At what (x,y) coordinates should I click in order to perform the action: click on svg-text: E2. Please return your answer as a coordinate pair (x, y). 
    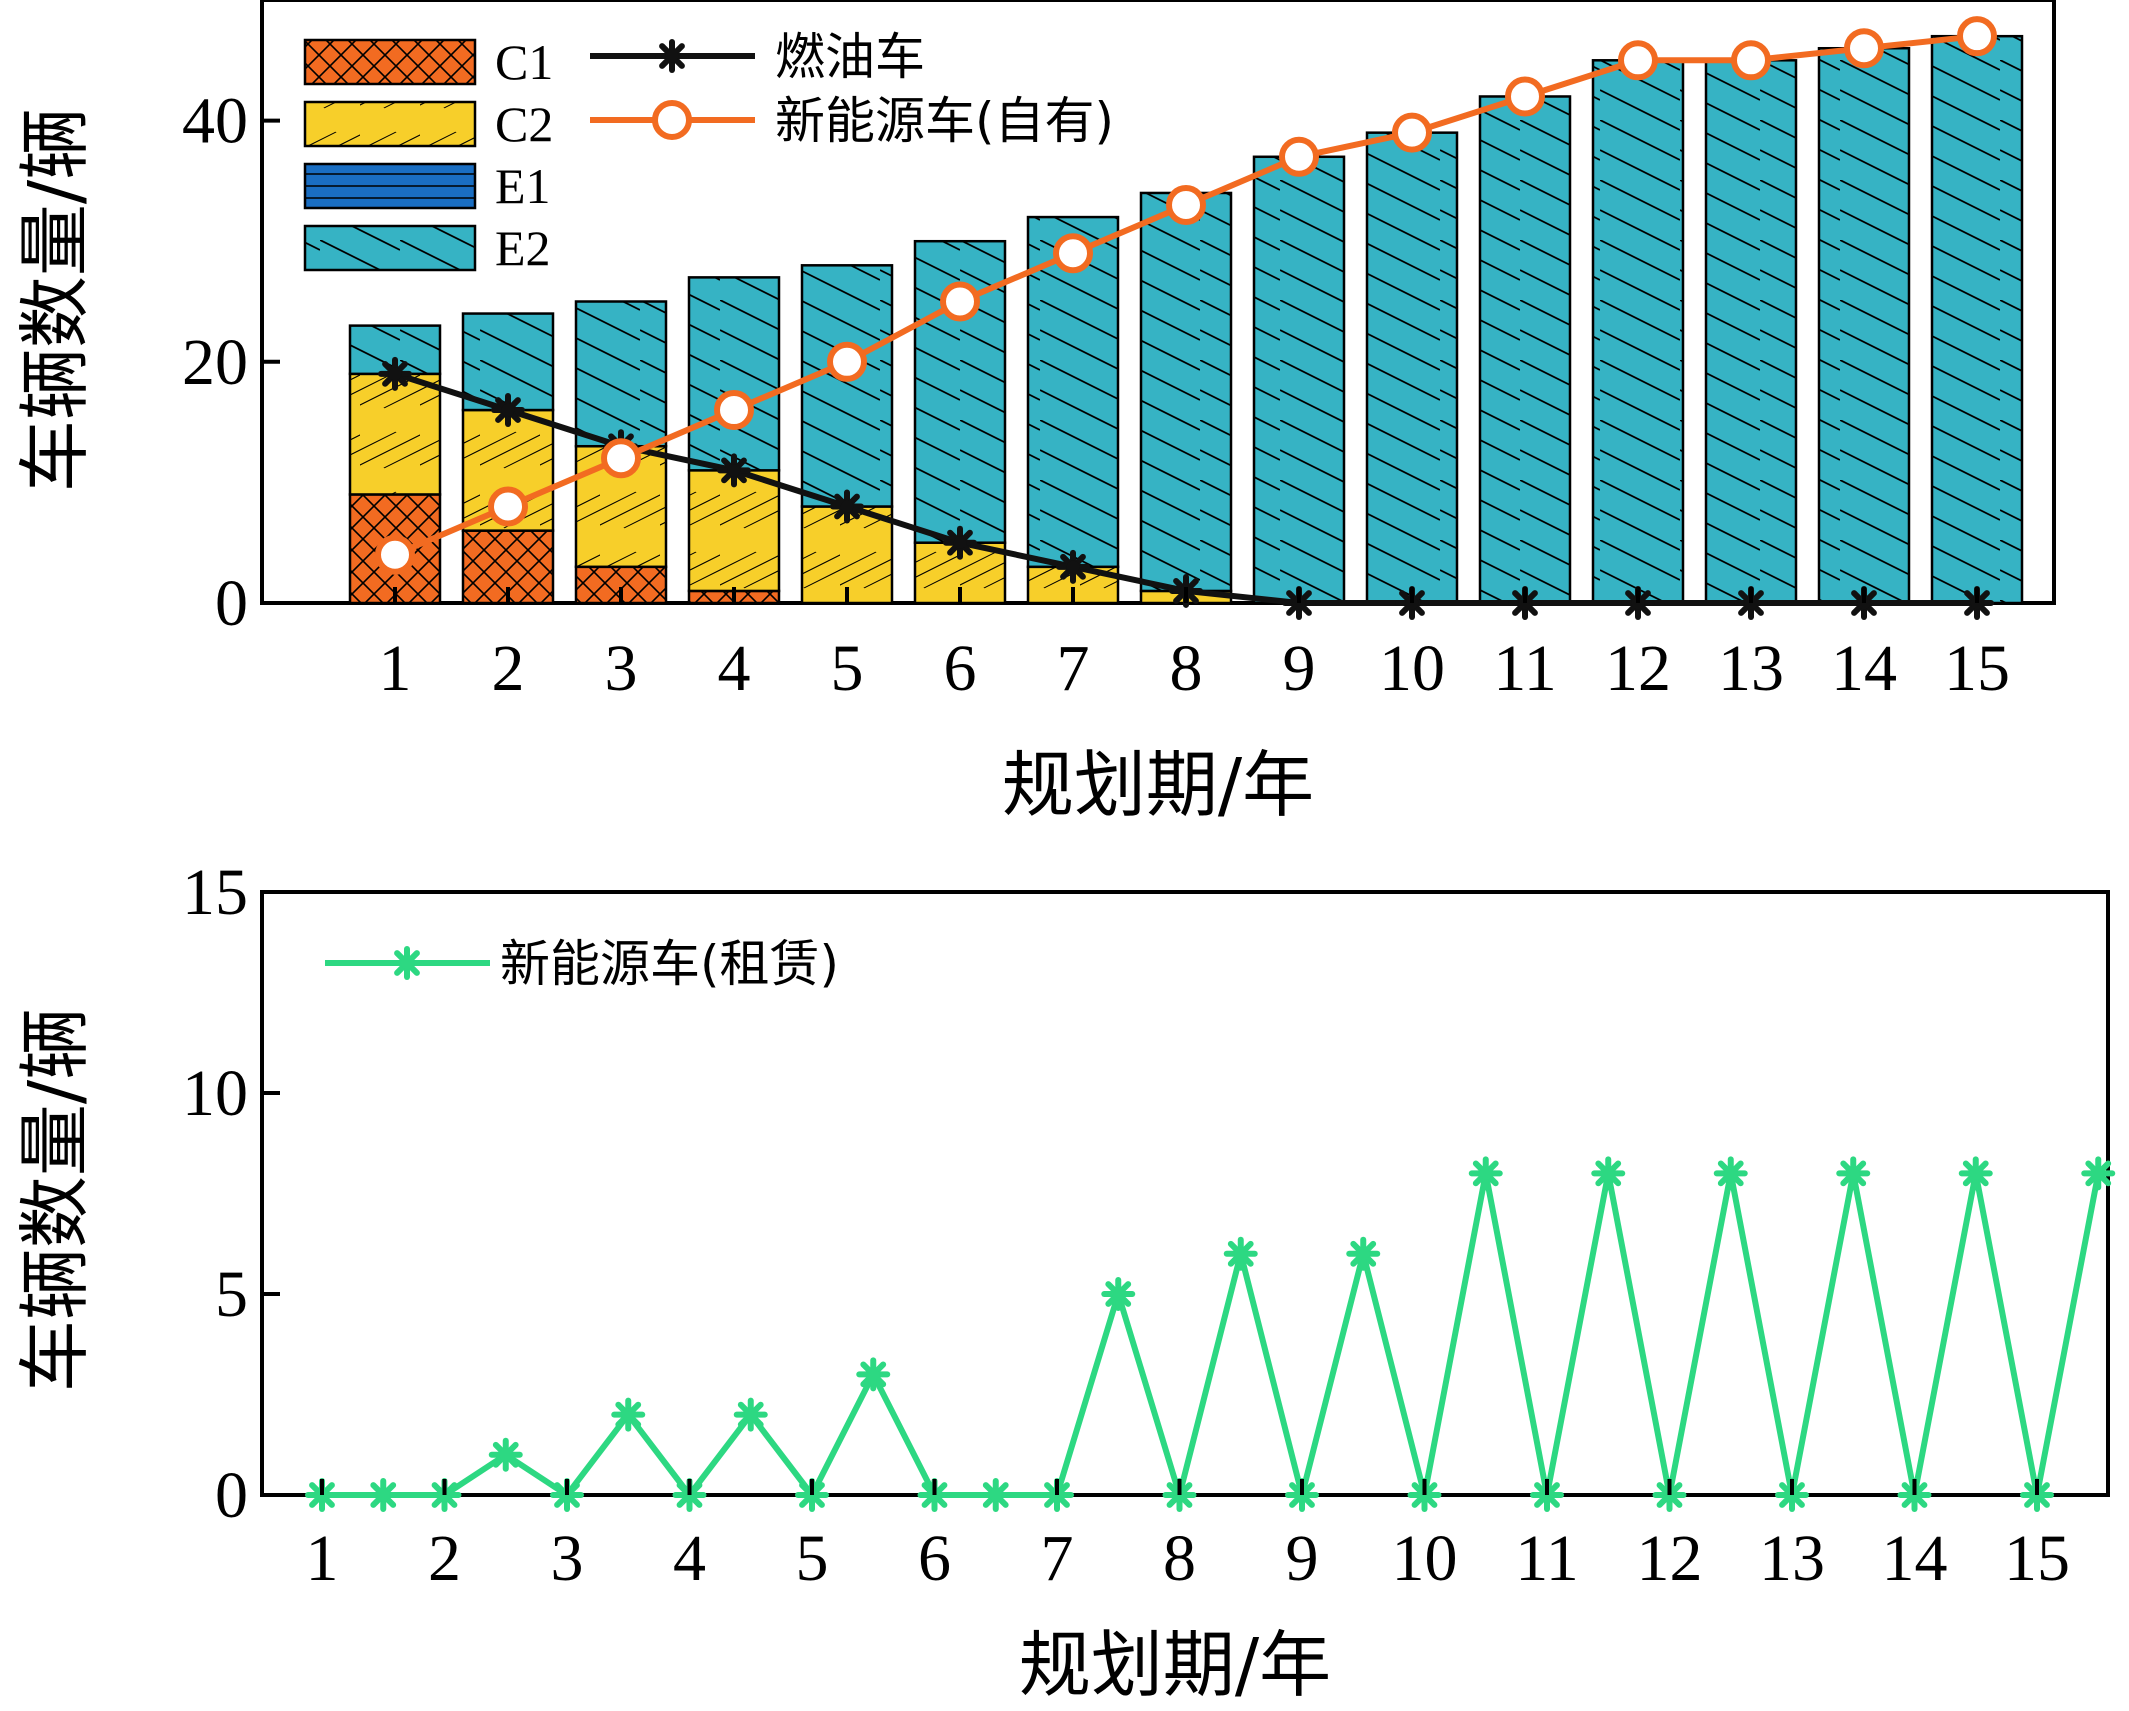
    Looking at the image, I should click on (523, 248).